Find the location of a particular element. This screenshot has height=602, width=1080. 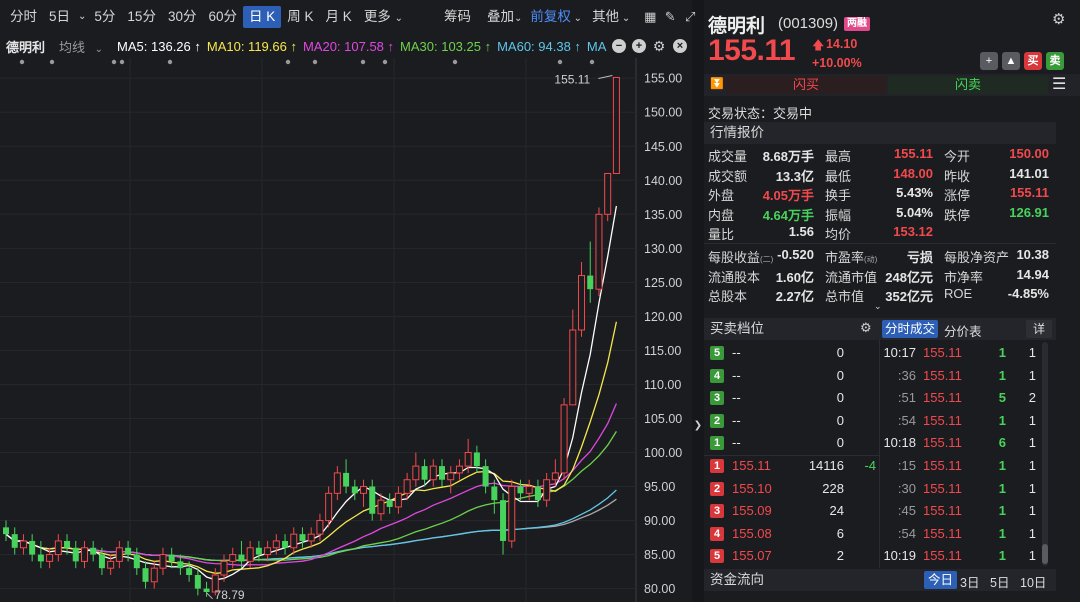

collapse-icon: − is located at coordinates (619, 46).